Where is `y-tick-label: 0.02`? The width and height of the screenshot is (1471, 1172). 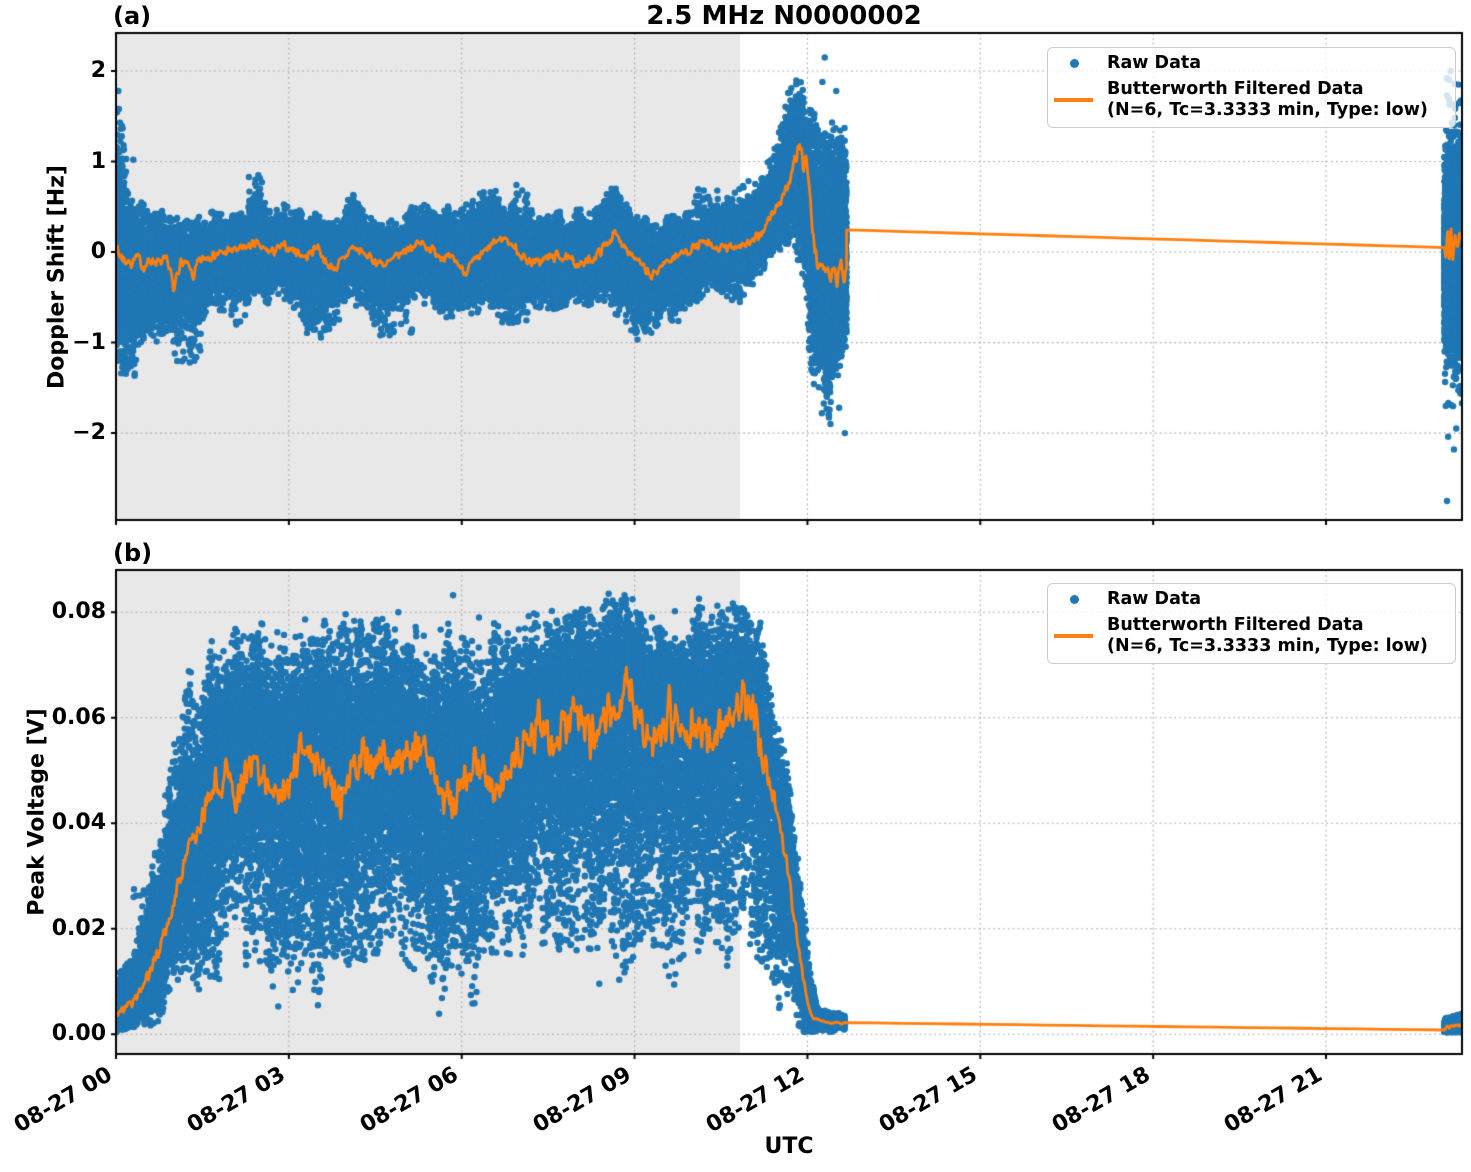 y-tick-label: 0.02 is located at coordinates (78, 928).